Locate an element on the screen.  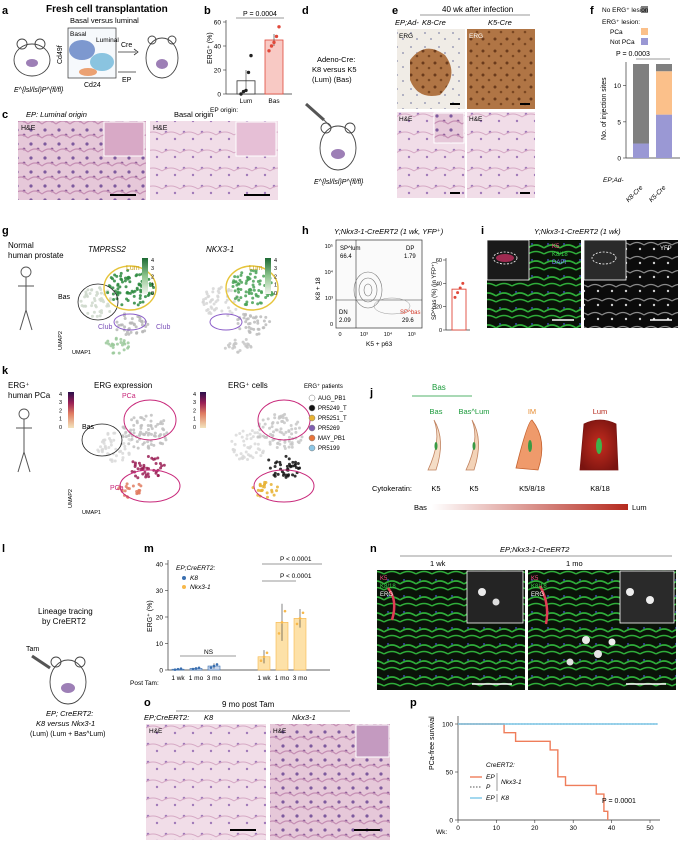
gene-label-nkx3-1: NKX3-1 is located at coordinates (220, 249).